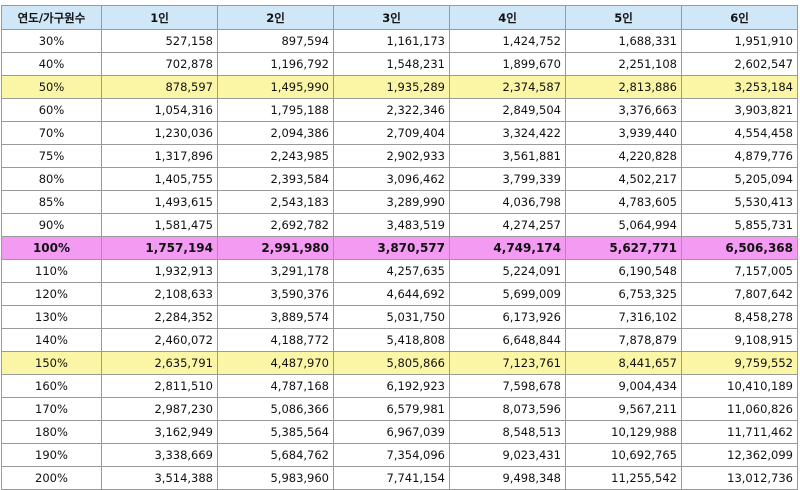  Describe the element at coordinates (391, 455) in the screenshot. I see `income-cell-3-person: 7,354,096` at that location.